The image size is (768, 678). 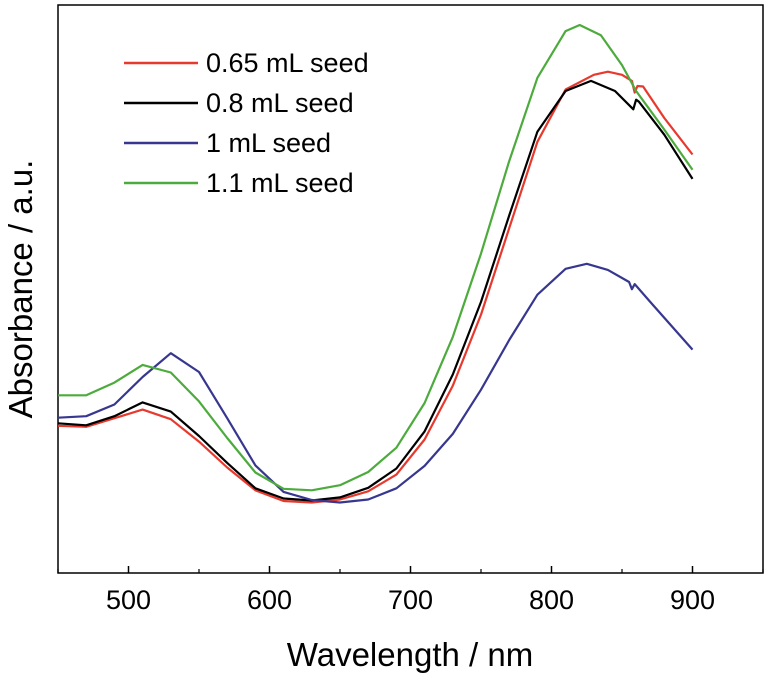 What do you see at coordinates (280, 103) in the screenshot?
I see `legend-label-2: 0.8 mL seed` at bounding box center [280, 103].